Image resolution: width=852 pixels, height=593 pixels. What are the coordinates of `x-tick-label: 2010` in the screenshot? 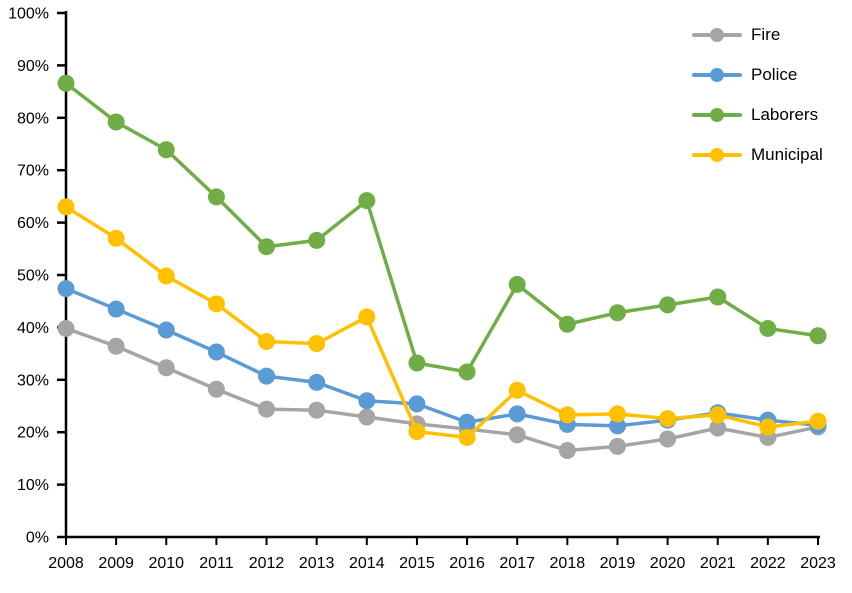 It's located at (166, 563).